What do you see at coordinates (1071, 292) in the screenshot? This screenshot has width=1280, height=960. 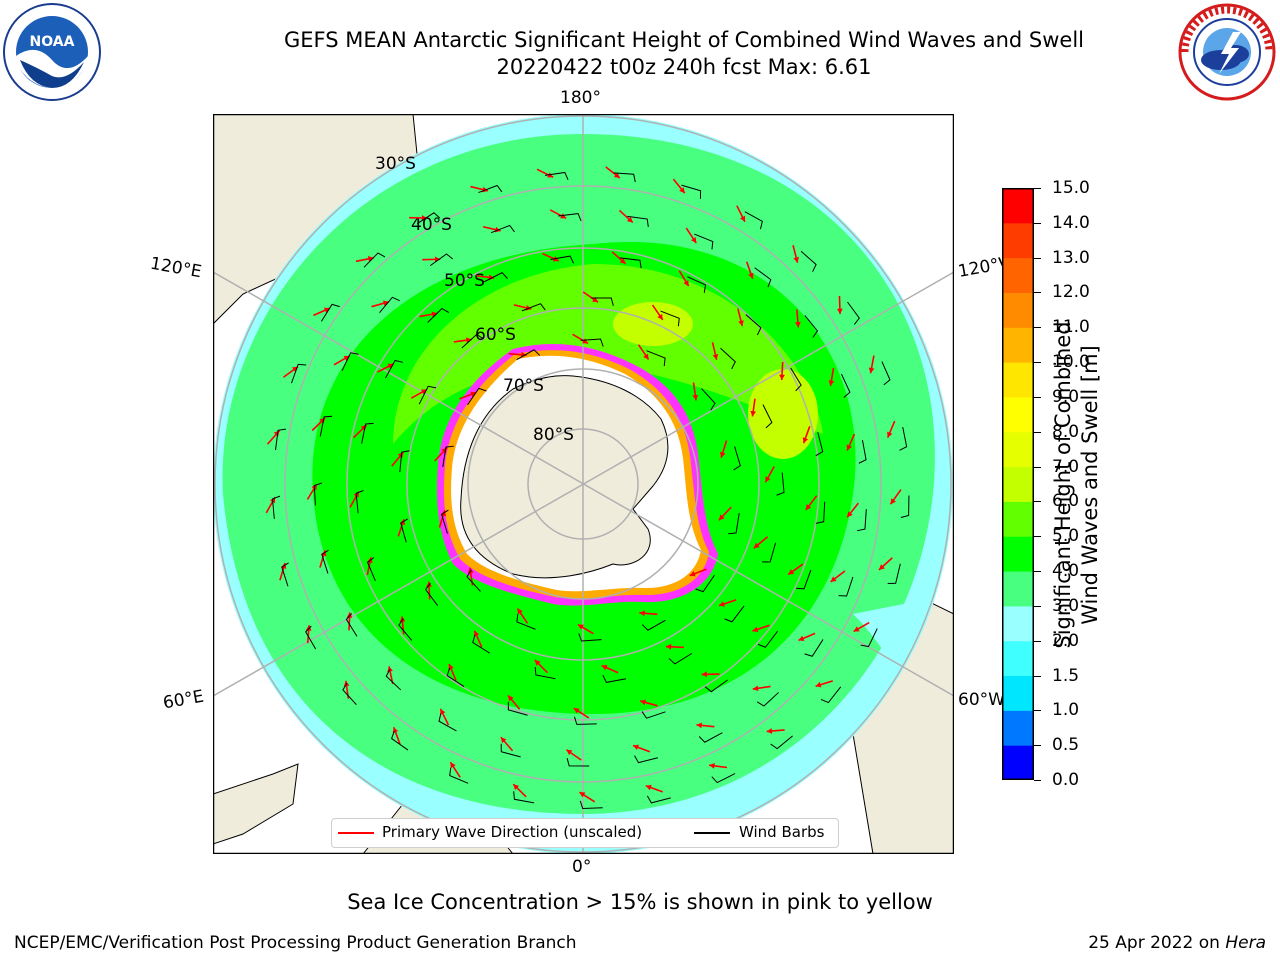 I see `colorbar-tick-label: 12.0` at bounding box center [1071, 292].